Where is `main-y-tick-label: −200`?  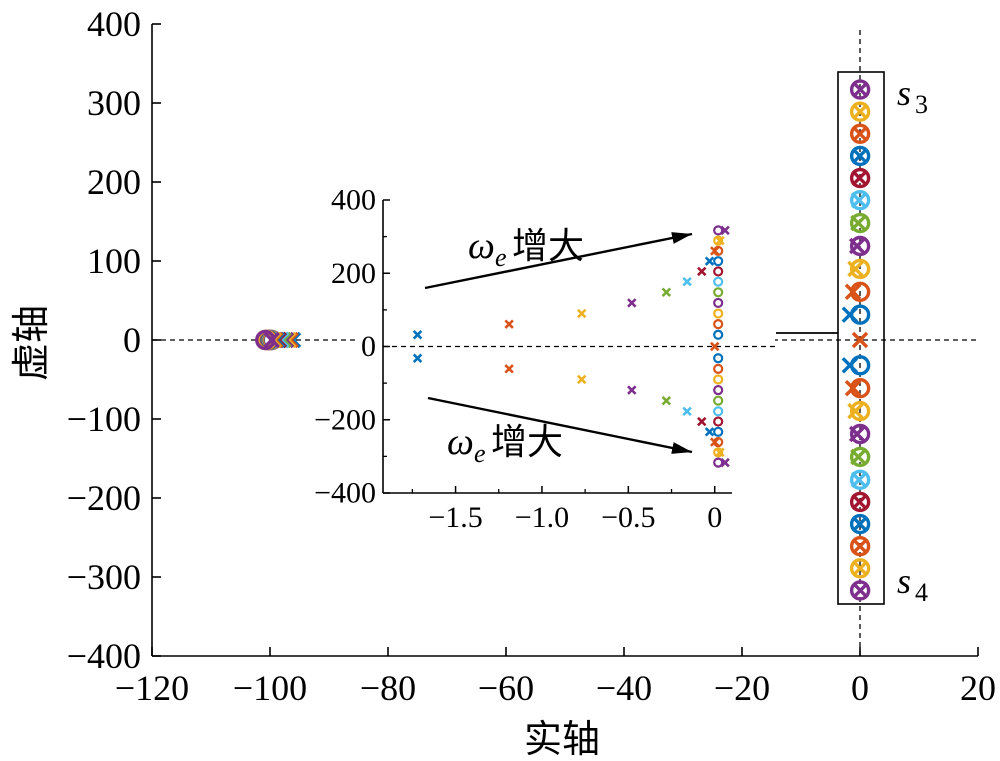
main-y-tick-label: −200 is located at coordinates (104, 498).